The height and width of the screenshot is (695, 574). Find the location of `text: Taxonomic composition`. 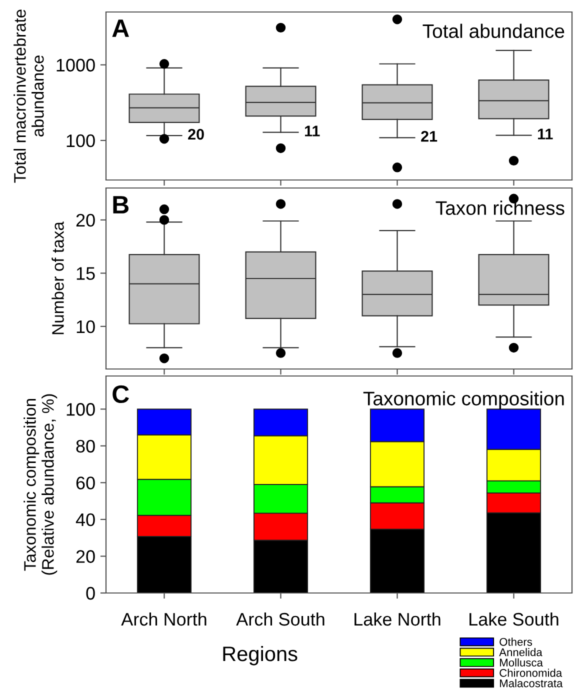

text: Taxonomic composition is located at coordinates (463, 400).